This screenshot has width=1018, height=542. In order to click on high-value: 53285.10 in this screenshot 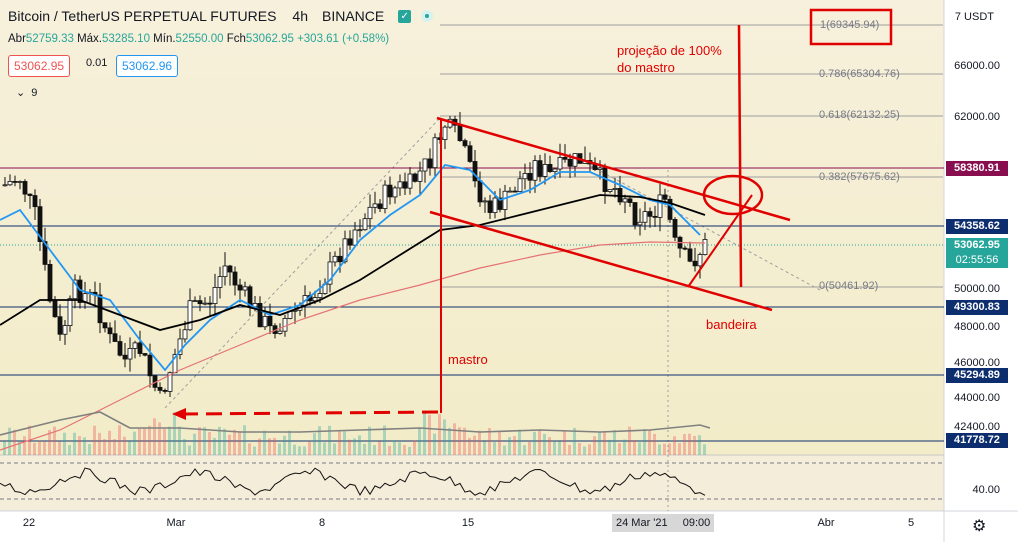, I will do `click(126, 39)`.